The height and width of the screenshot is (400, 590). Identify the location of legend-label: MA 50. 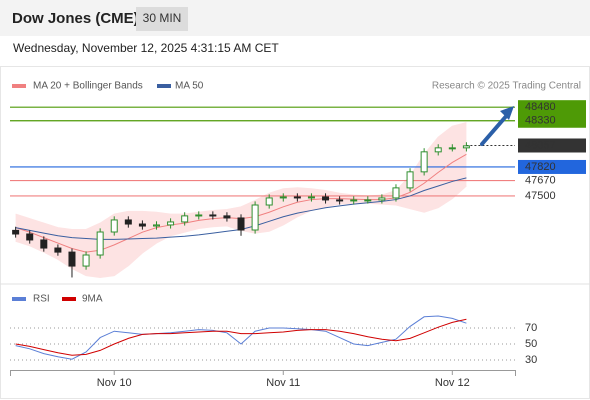
(189, 86).